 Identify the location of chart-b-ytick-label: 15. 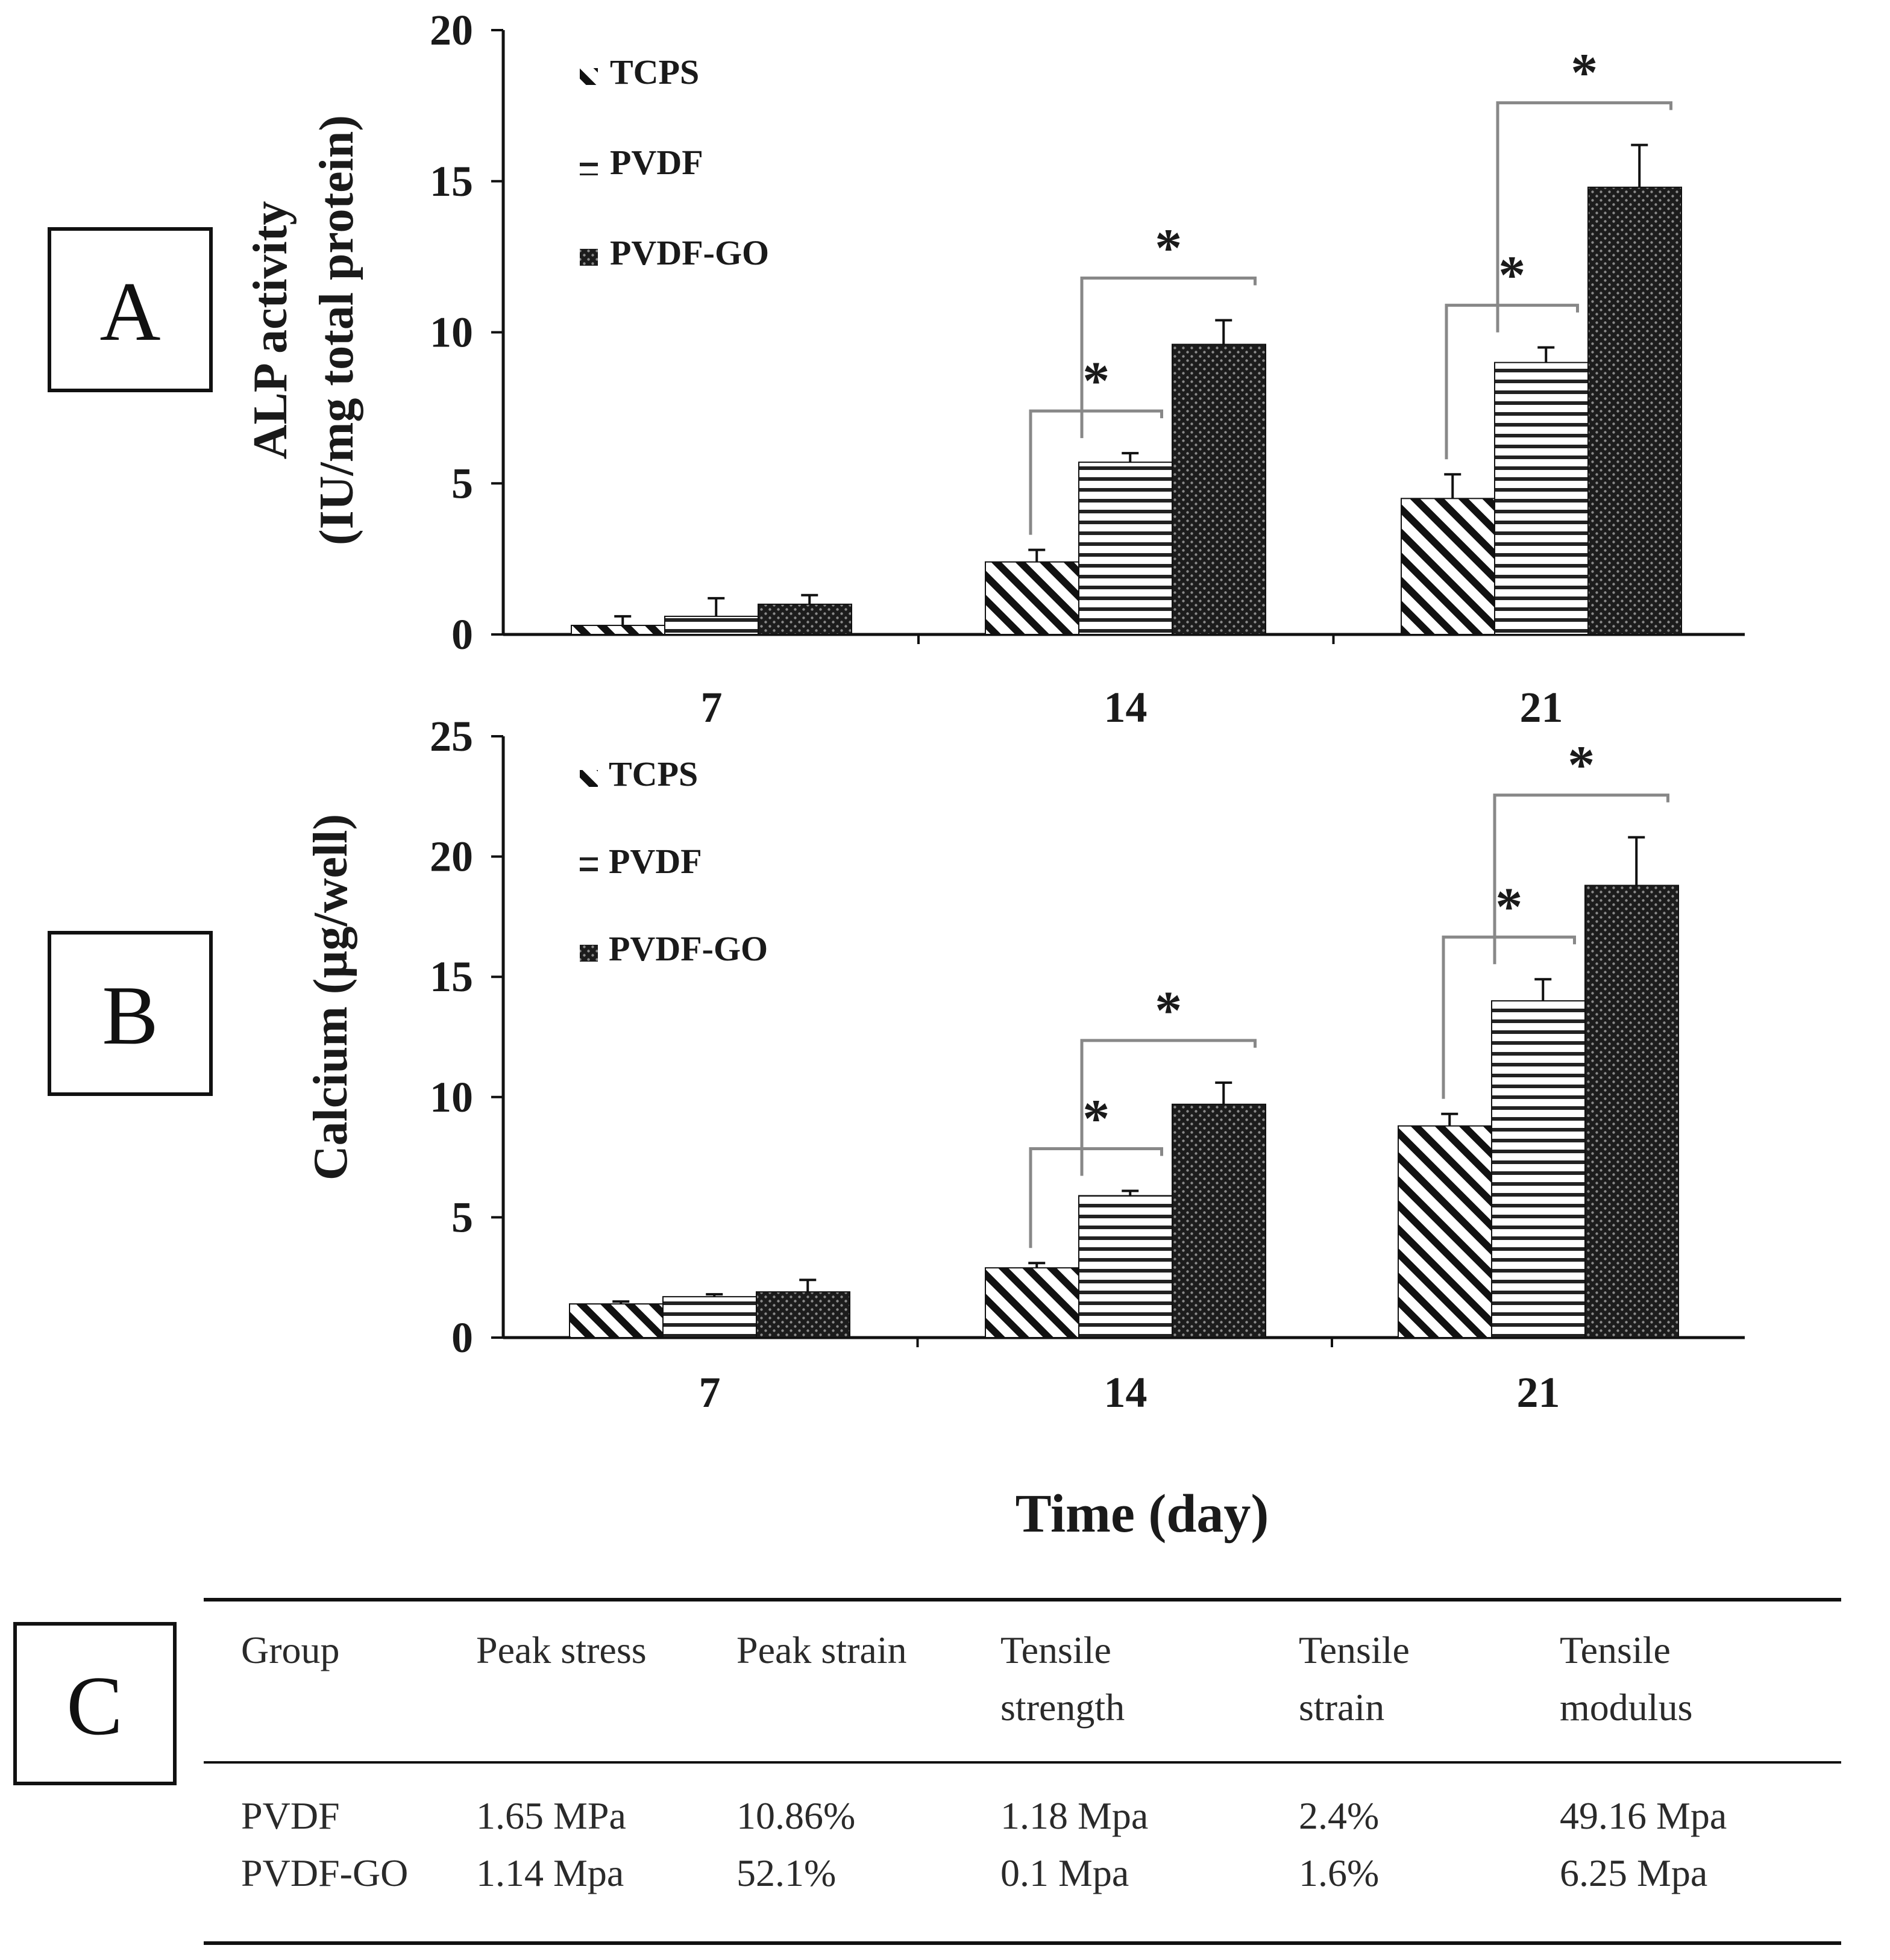
(451, 977).